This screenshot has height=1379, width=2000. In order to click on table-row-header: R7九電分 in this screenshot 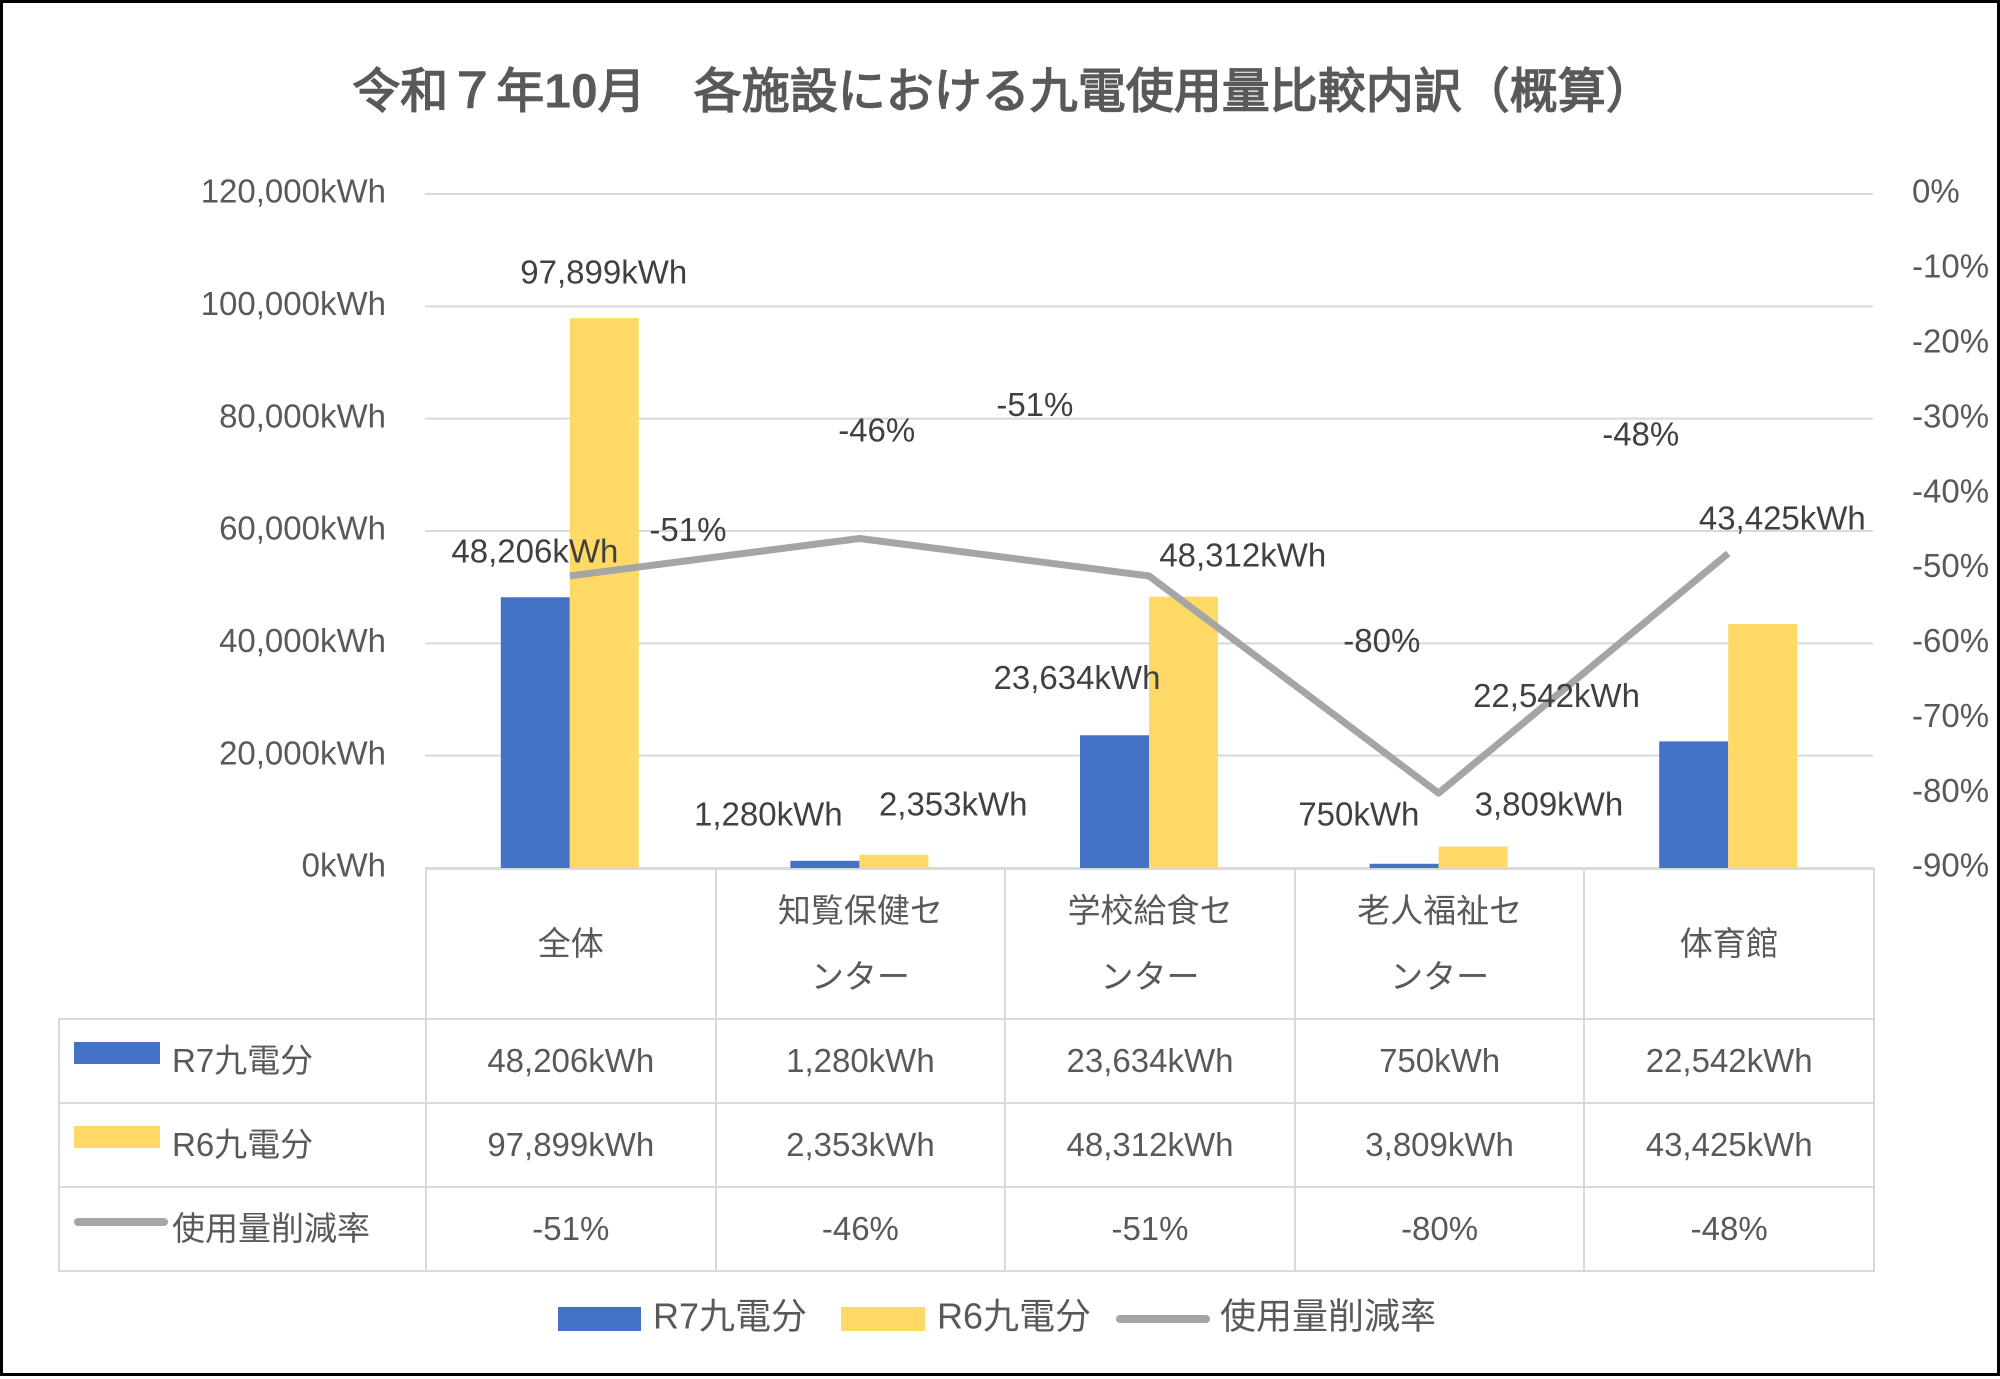, I will do `click(242, 1061)`.